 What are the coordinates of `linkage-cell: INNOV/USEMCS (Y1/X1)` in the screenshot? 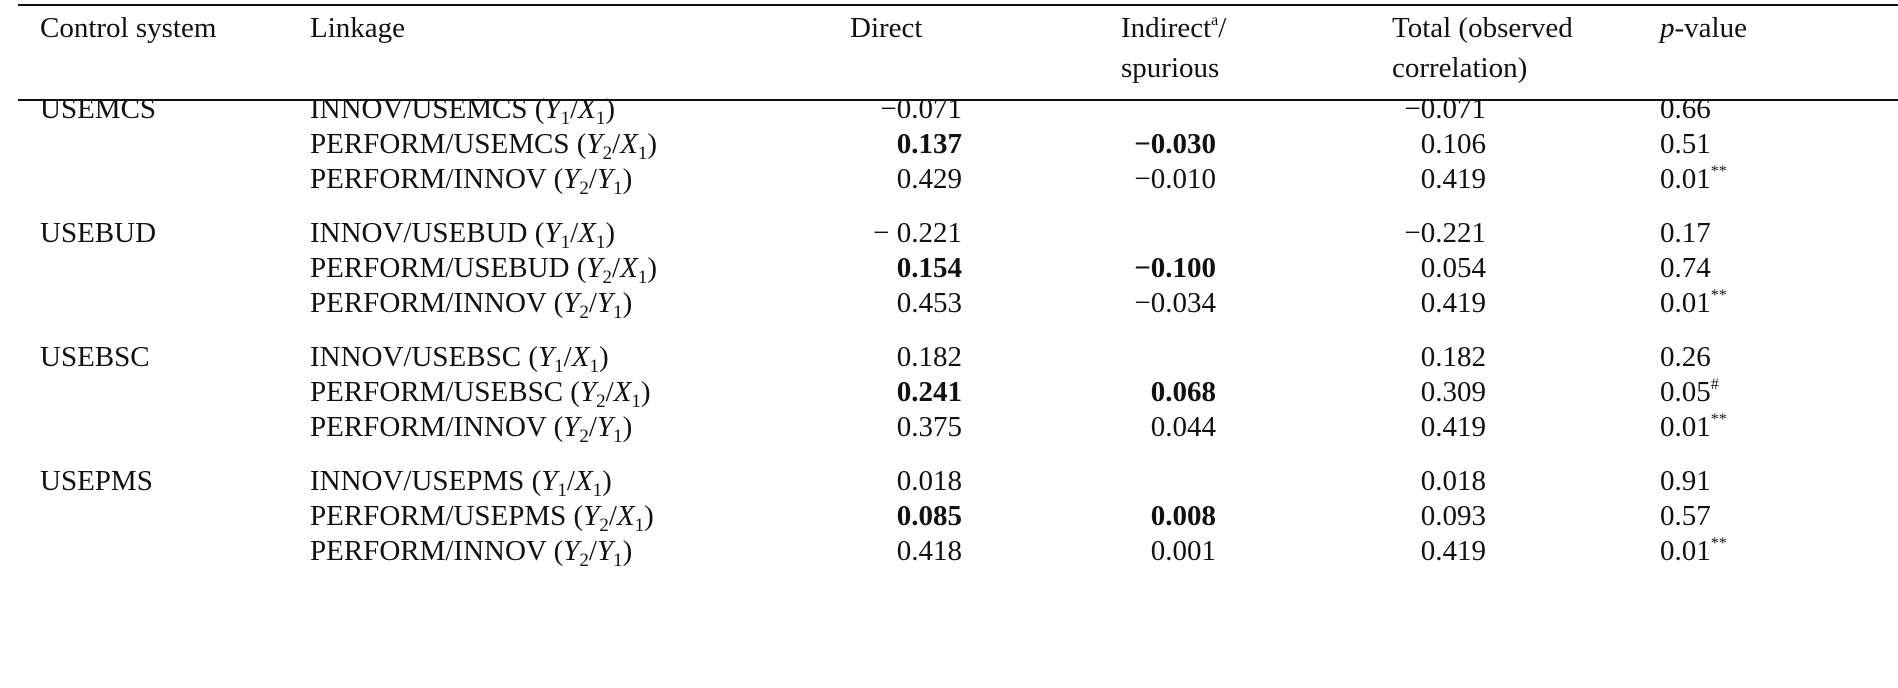 It's located at (463, 111).